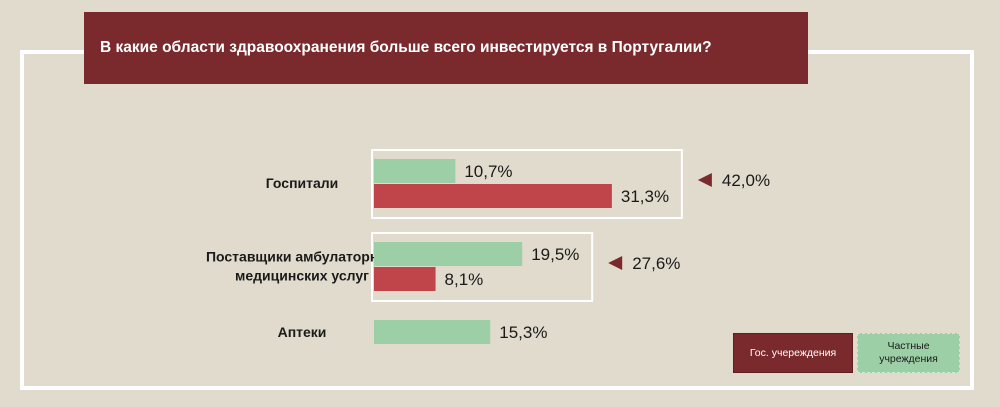 This screenshot has width=1000, height=407. I want to click on legend-private: Частные учреждения, so click(908, 353).